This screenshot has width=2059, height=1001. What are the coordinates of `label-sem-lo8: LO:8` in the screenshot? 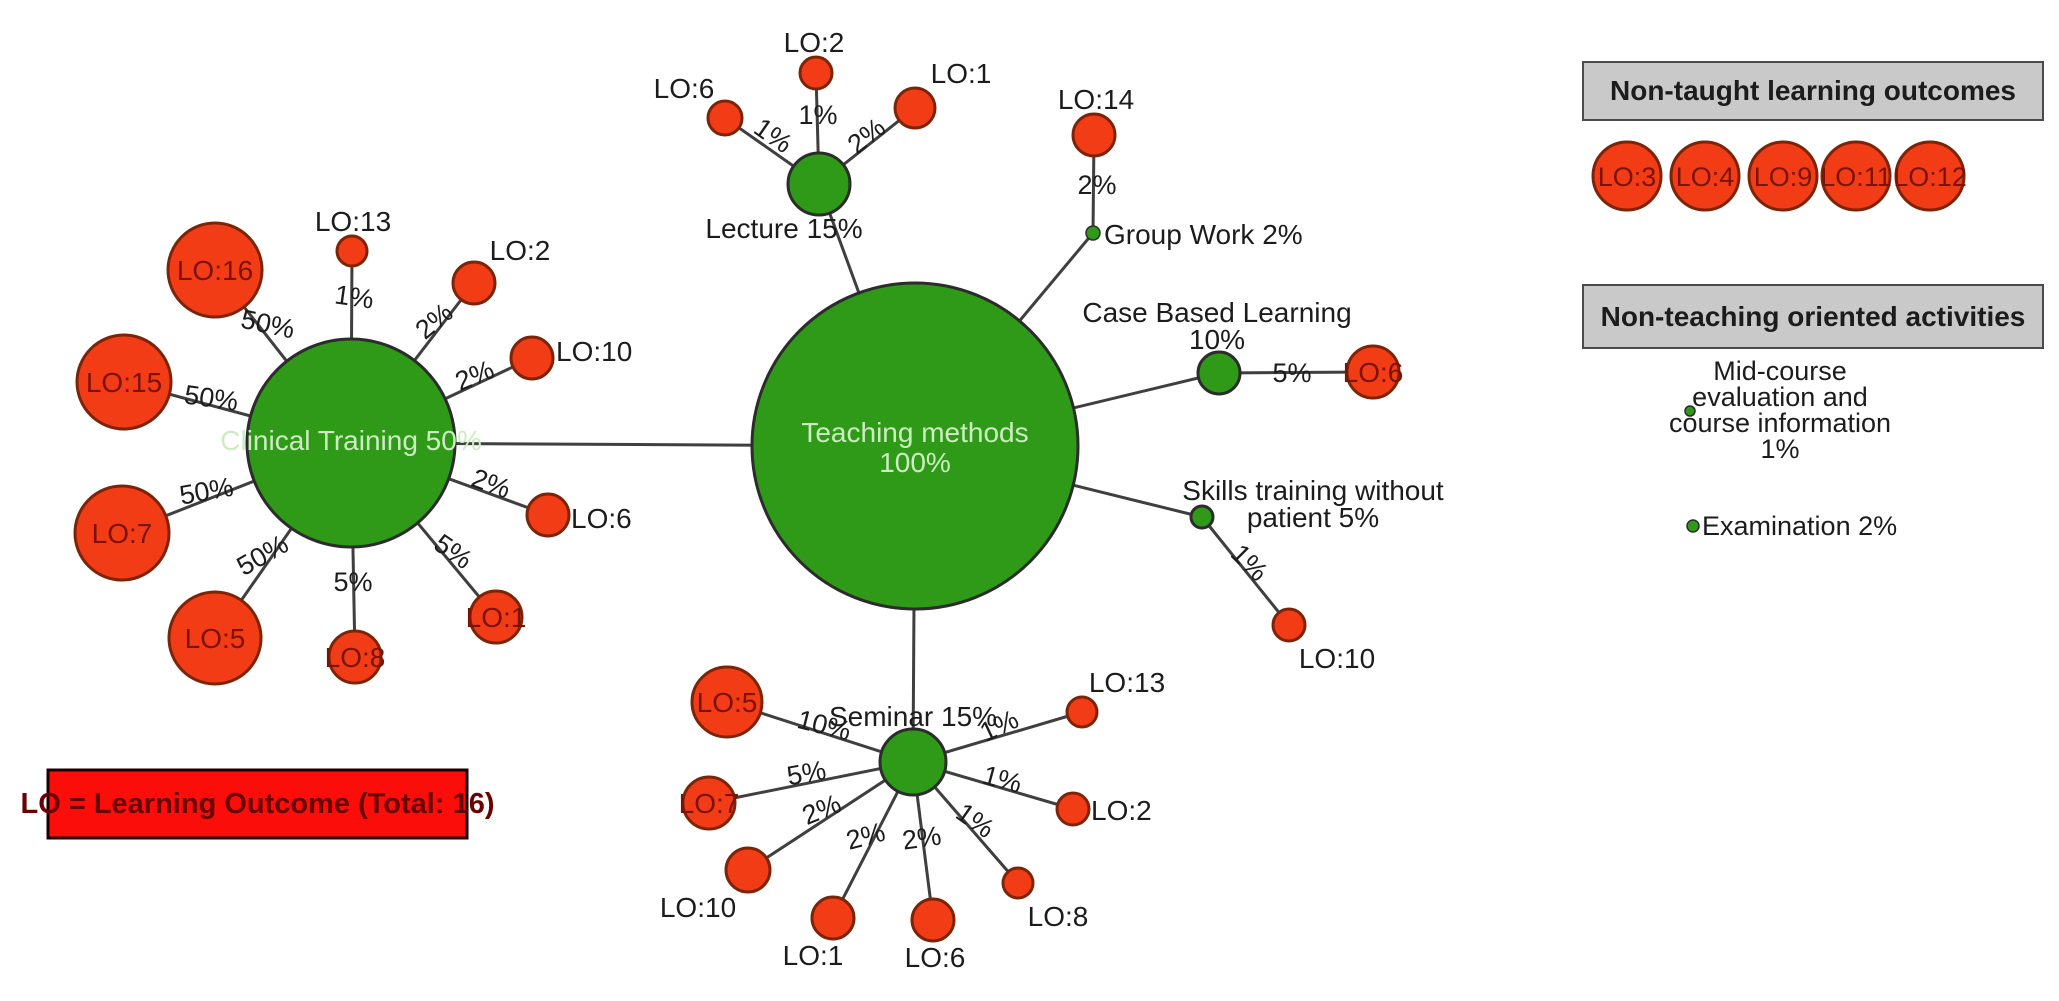 It's located at (1058, 916).